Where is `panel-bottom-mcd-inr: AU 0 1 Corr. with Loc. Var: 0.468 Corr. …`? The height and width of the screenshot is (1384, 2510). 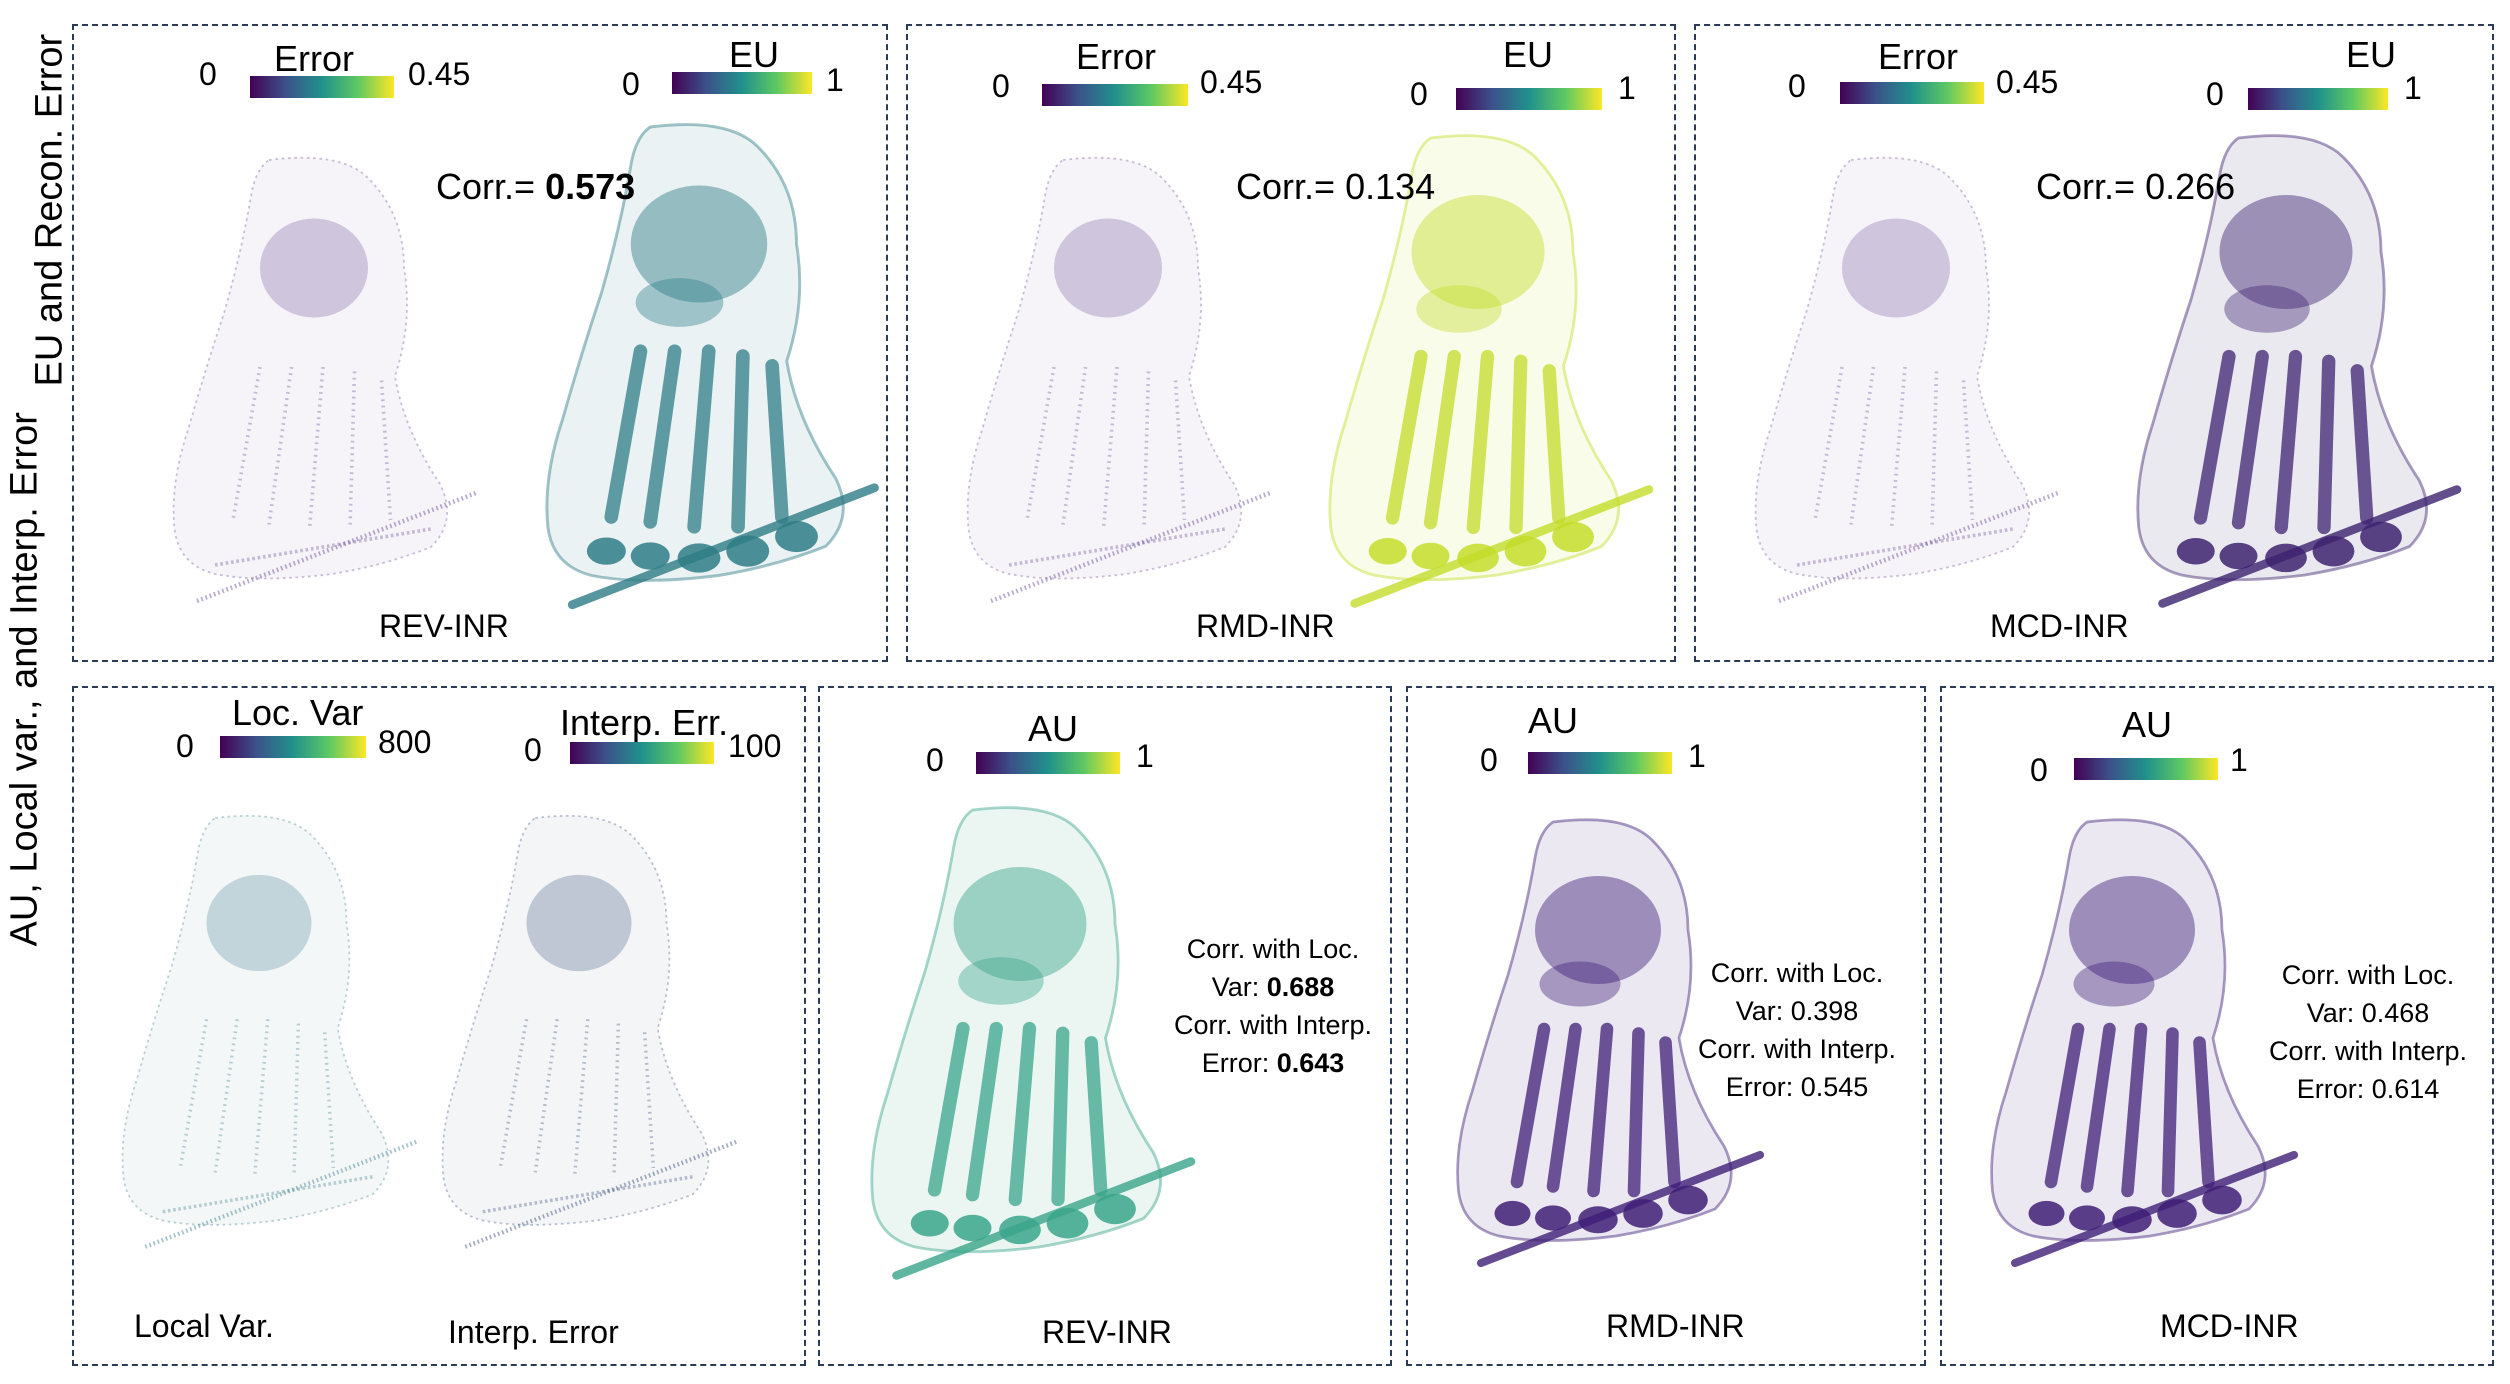
panel-bottom-mcd-inr: AU 0 1 Corr. with Loc. Var: 0.468 Corr. … is located at coordinates (2217, 1026).